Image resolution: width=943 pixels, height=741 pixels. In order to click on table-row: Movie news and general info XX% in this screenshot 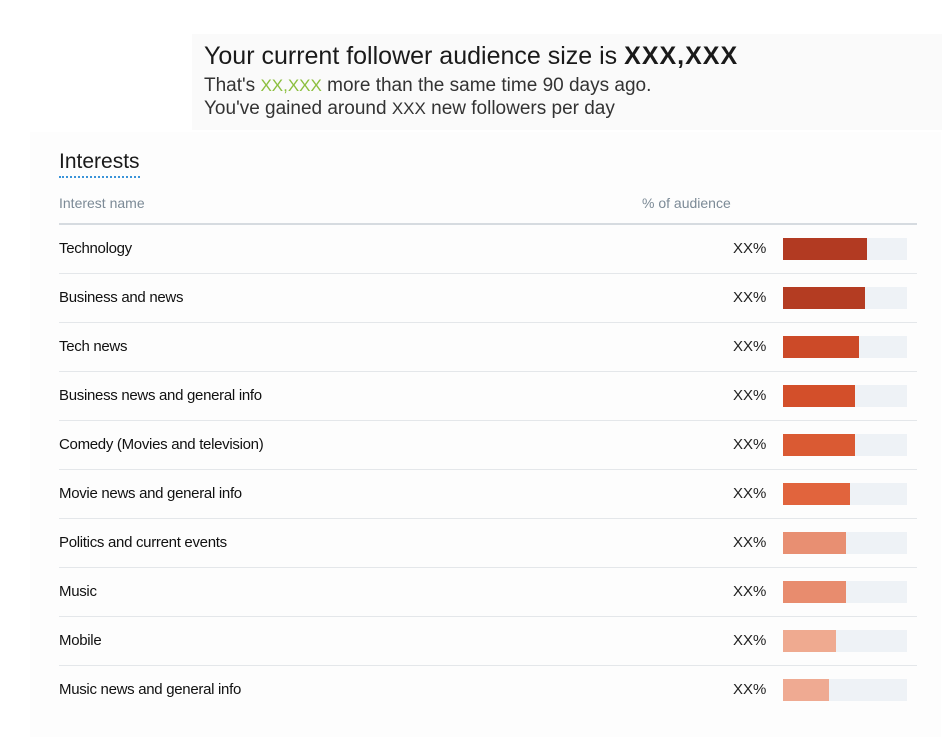, I will do `click(488, 494)`.